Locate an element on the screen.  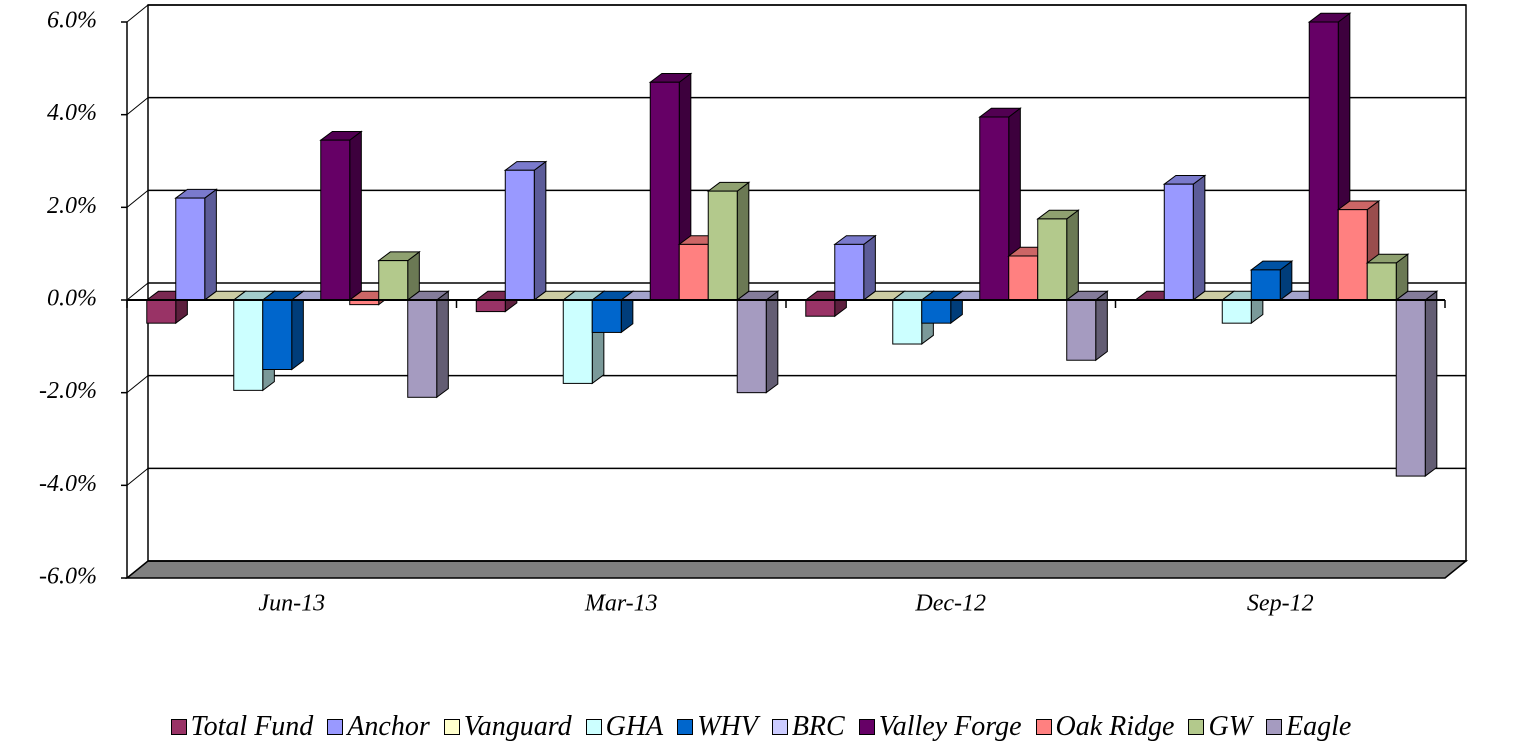
legend-label: GW is located at coordinates (1230, 726).